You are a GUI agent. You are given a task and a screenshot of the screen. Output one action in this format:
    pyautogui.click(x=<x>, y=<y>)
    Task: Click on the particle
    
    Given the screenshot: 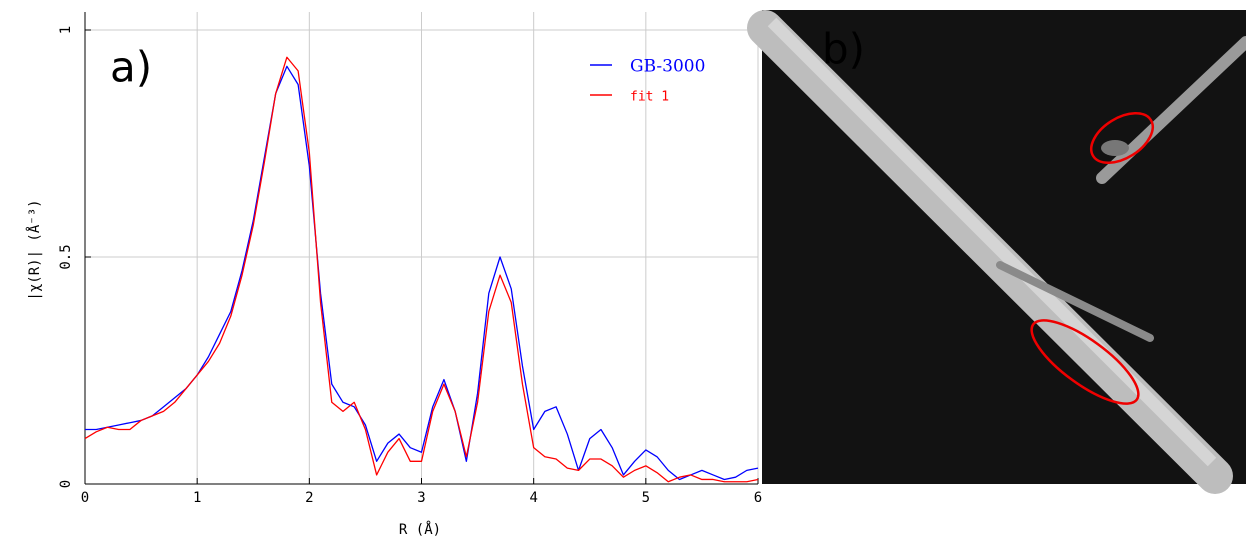 What is the action you would take?
    pyautogui.click(x=1115, y=148)
    